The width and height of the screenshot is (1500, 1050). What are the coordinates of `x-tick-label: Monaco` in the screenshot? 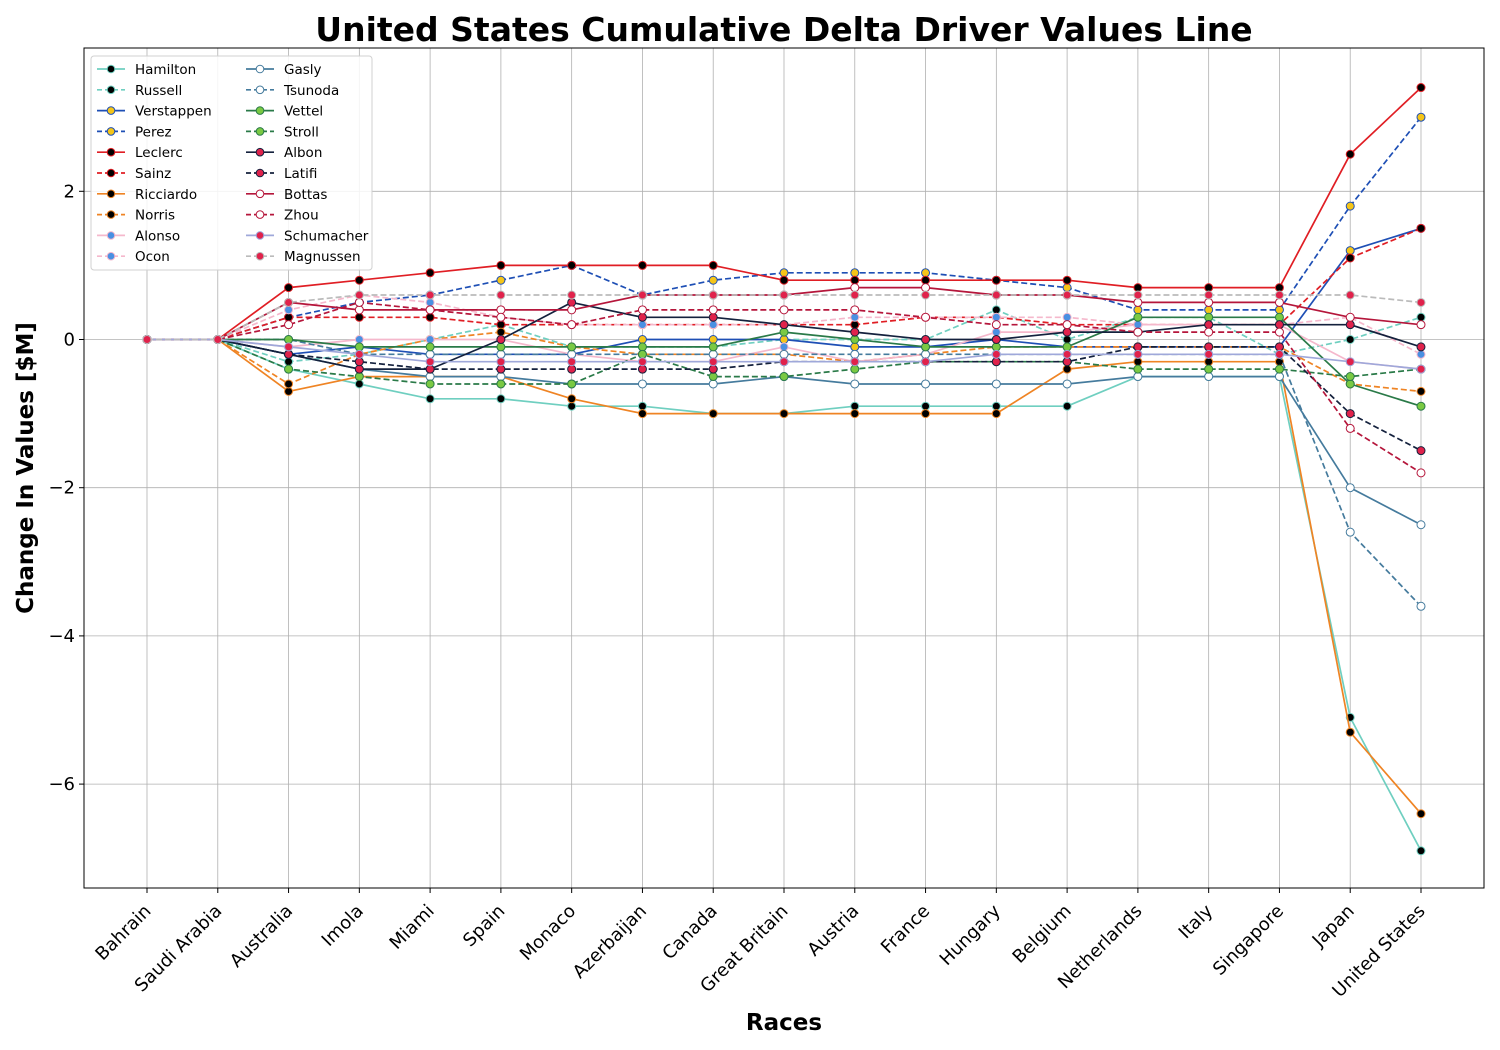 It's located at (548, 933).